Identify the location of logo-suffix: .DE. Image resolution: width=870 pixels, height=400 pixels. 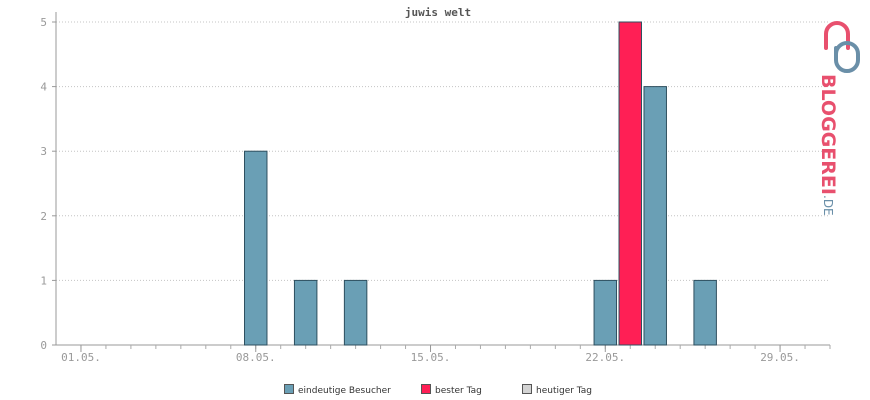
(828, 205).